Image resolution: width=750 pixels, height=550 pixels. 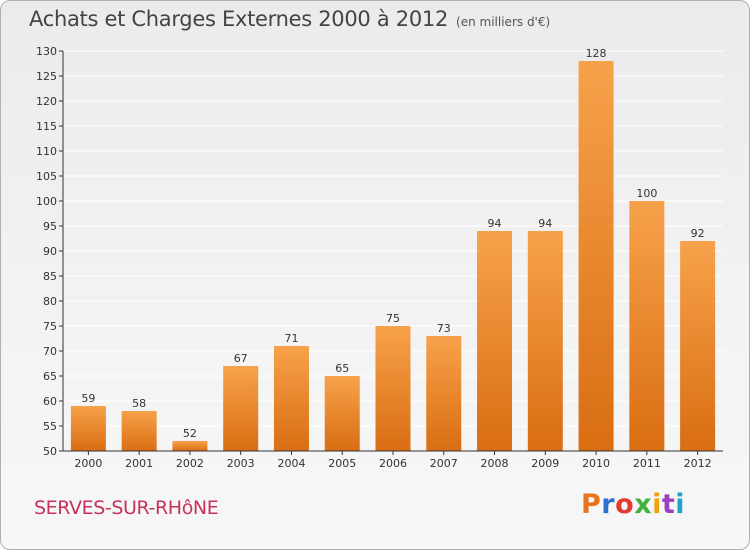 I want to click on bar-2005, so click(x=342, y=413).